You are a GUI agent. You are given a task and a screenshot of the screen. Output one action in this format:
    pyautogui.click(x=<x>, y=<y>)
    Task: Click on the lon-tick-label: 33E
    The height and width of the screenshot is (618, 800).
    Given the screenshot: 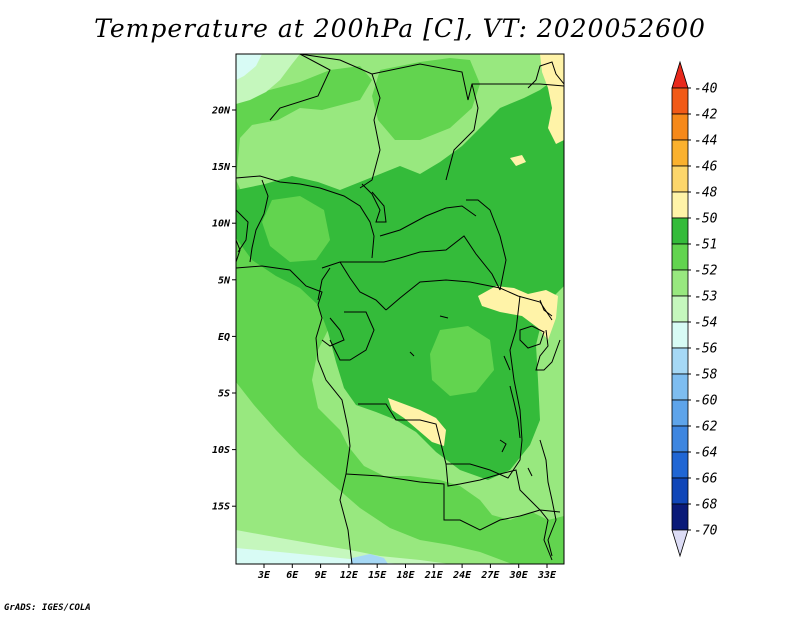 What is the action you would take?
    pyautogui.click(x=547, y=575)
    